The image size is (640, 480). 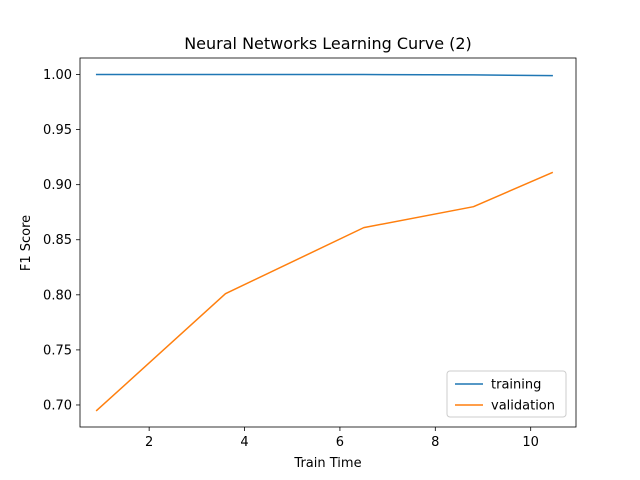 What do you see at coordinates (57, 185) in the screenshot?
I see `y-tick-label: 0.90` at bounding box center [57, 185].